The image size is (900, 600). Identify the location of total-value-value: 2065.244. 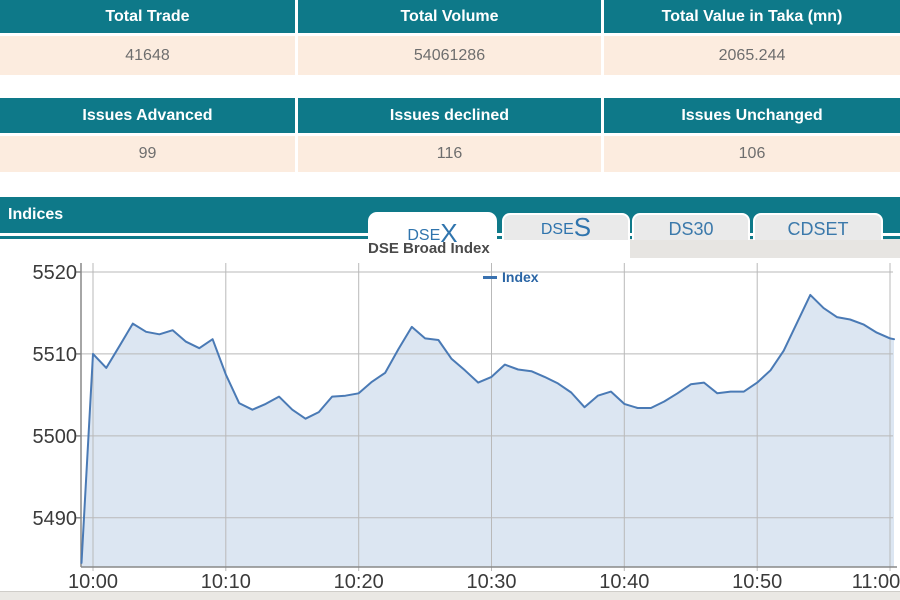
(752, 55).